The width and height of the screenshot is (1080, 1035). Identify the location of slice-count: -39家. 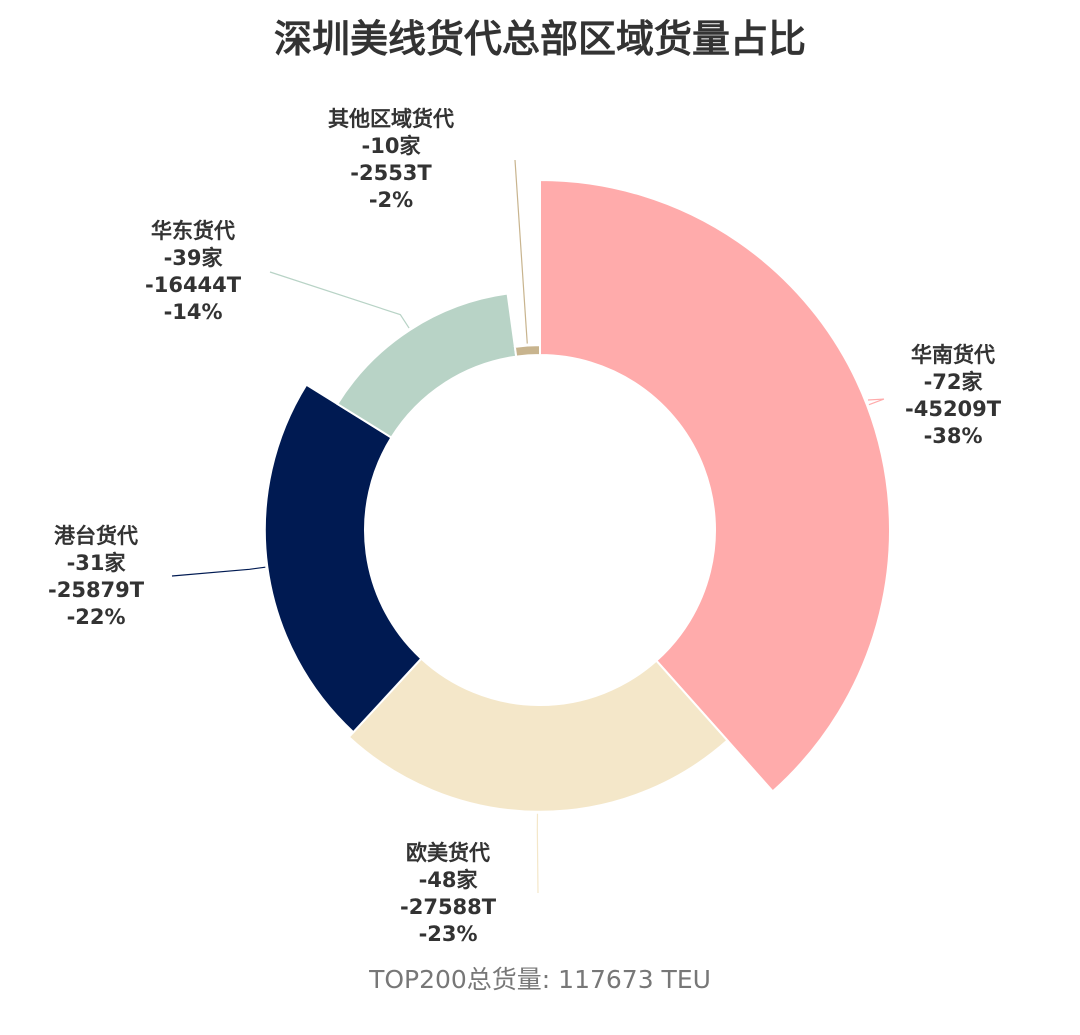
(193, 258).